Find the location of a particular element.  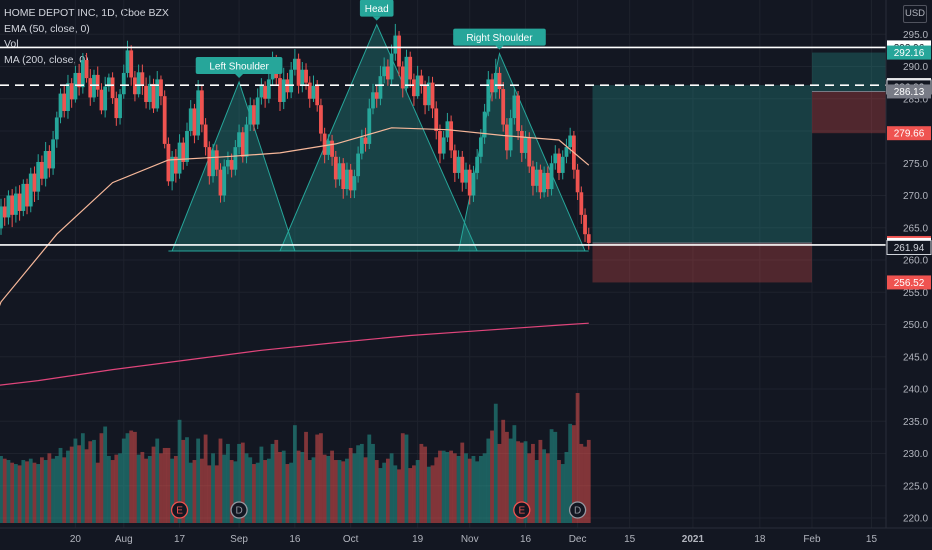

price-tick-label: 285.0 is located at coordinates (915, 99).